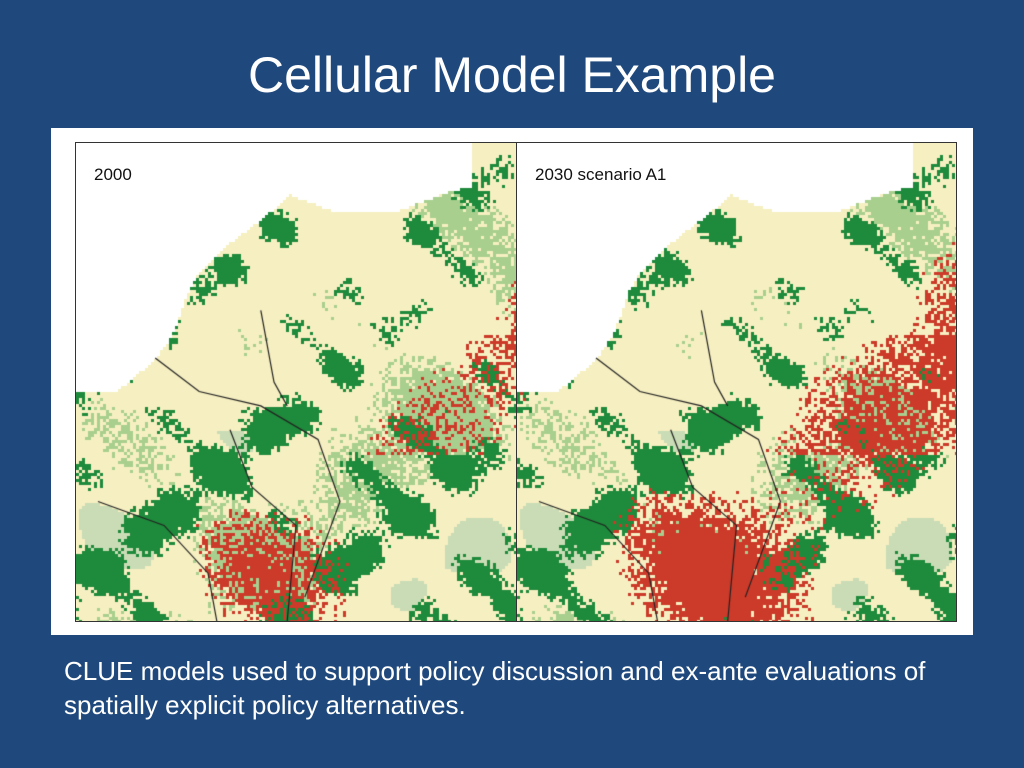 The width and height of the screenshot is (1024, 768). Describe the element at coordinates (511, 75) in the screenshot. I see `slide-title: Cellular Model Example` at that location.